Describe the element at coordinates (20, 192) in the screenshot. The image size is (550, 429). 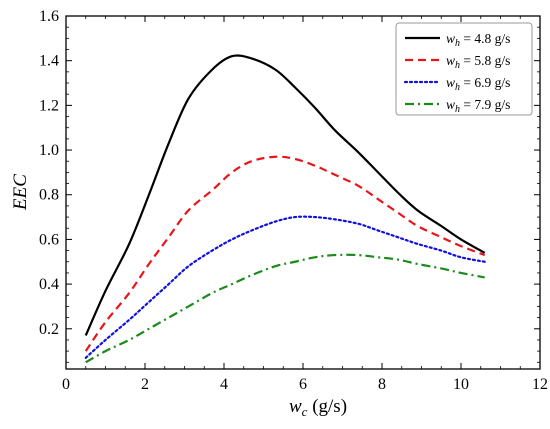
I see `y-axis-label: EEC` at that location.